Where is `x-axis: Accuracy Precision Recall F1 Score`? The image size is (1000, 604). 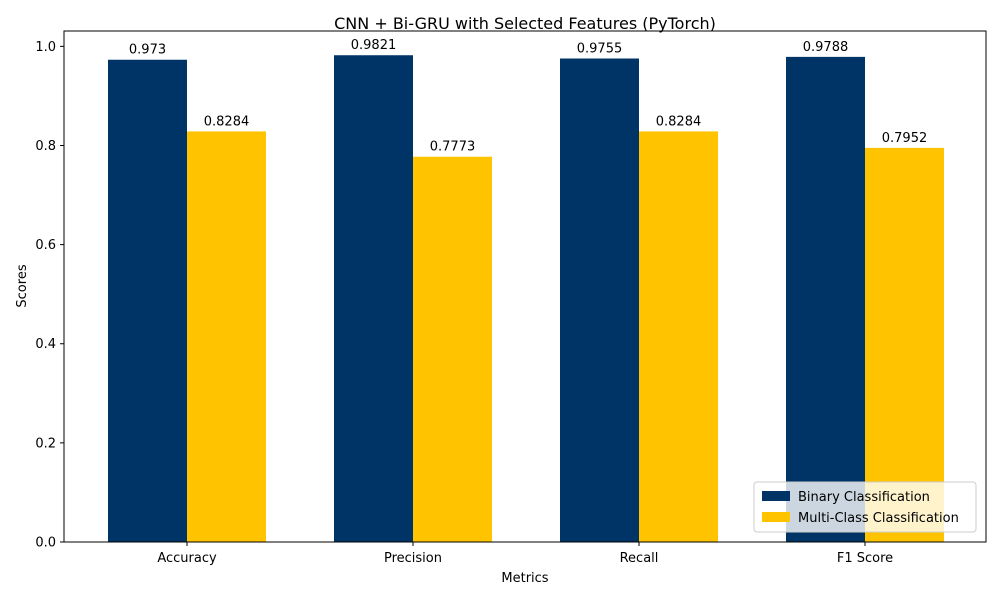 x-axis: Accuracy Precision Recall F1 Score is located at coordinates (525, 554).